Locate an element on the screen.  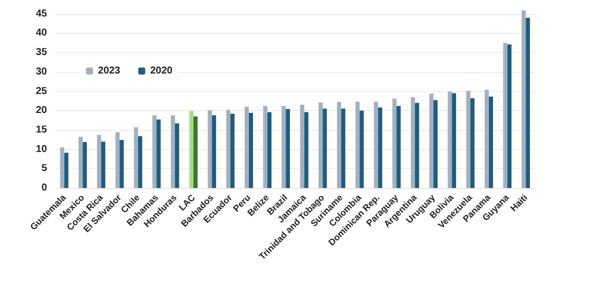
y-tick-label: 35 is located at coordinates (42, 52).